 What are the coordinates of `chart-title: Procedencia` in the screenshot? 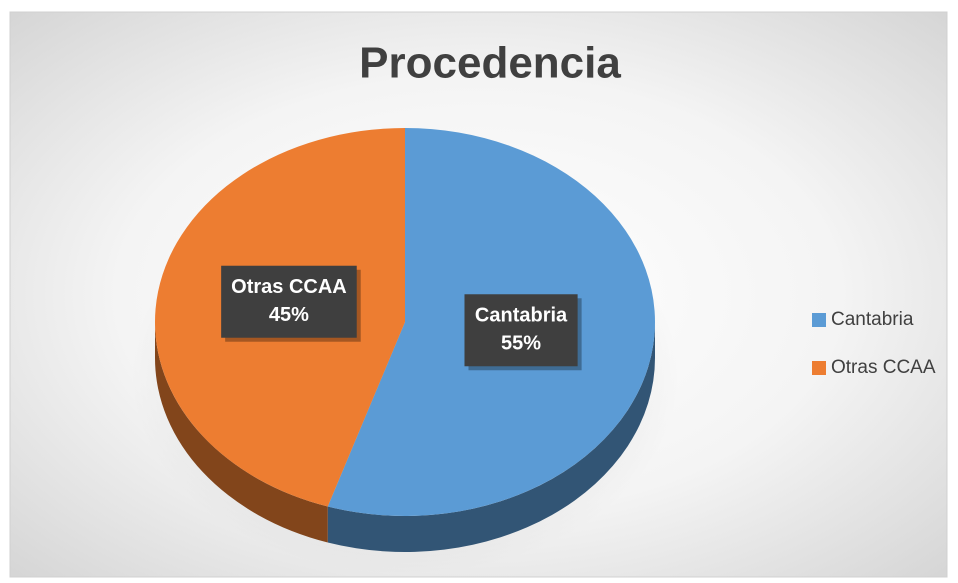 It's located at (490, 63).